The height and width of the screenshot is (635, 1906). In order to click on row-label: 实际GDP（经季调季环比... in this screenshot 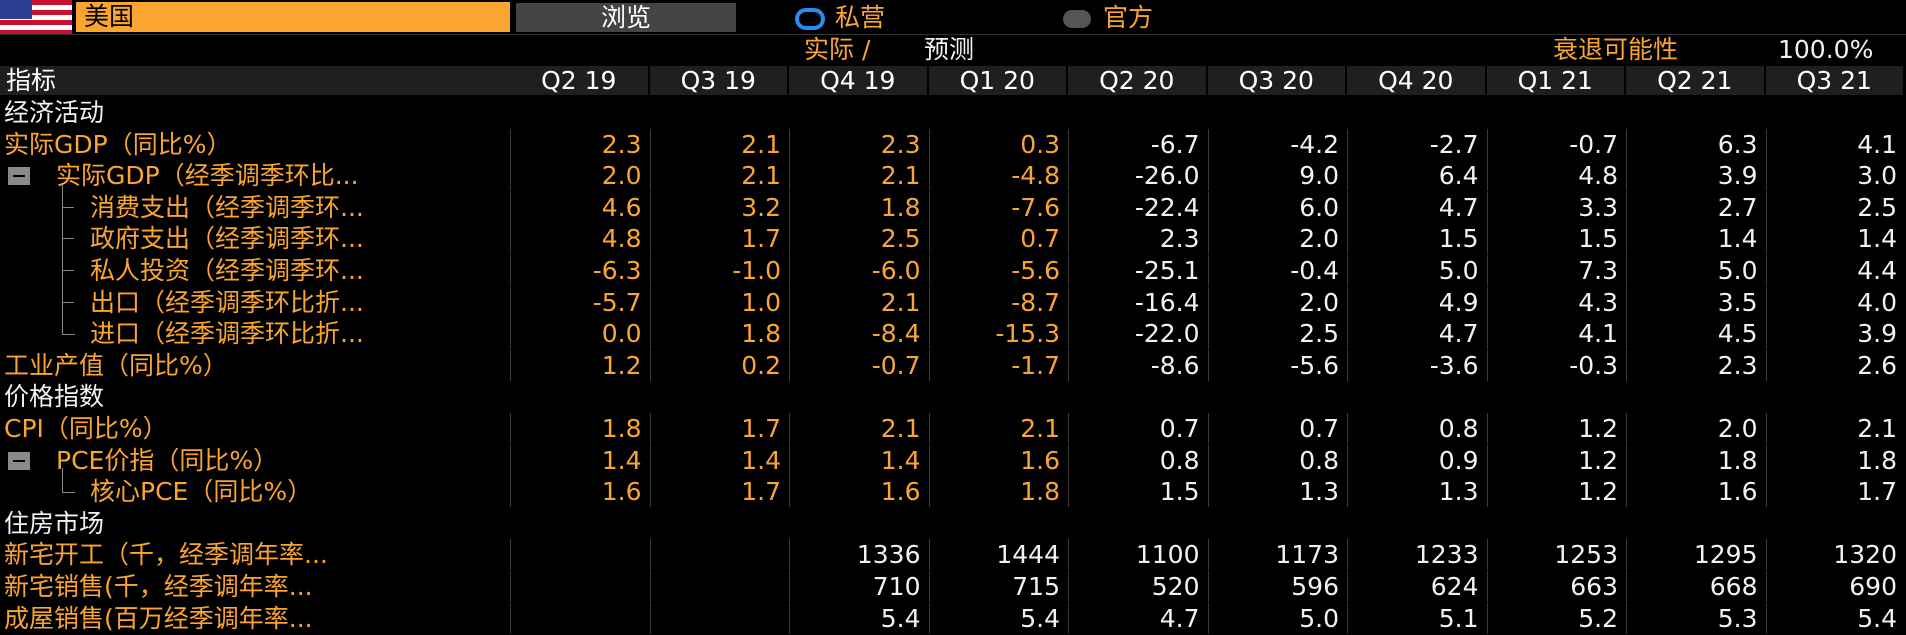, I will do `click(207, 176)`.